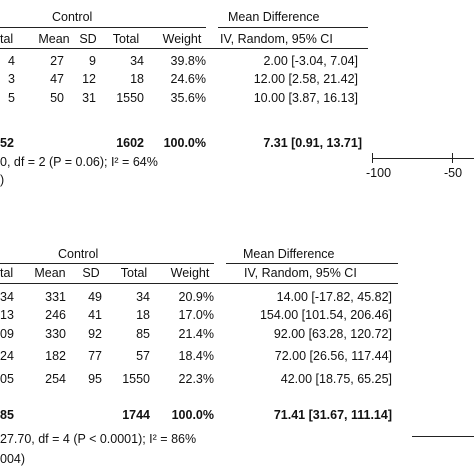 This screenshot has width=474, height=474. What do you see at coordinates (57, 61) in the screenshot?
I see `cell-mean: 27` at bounding box center [57, 61].